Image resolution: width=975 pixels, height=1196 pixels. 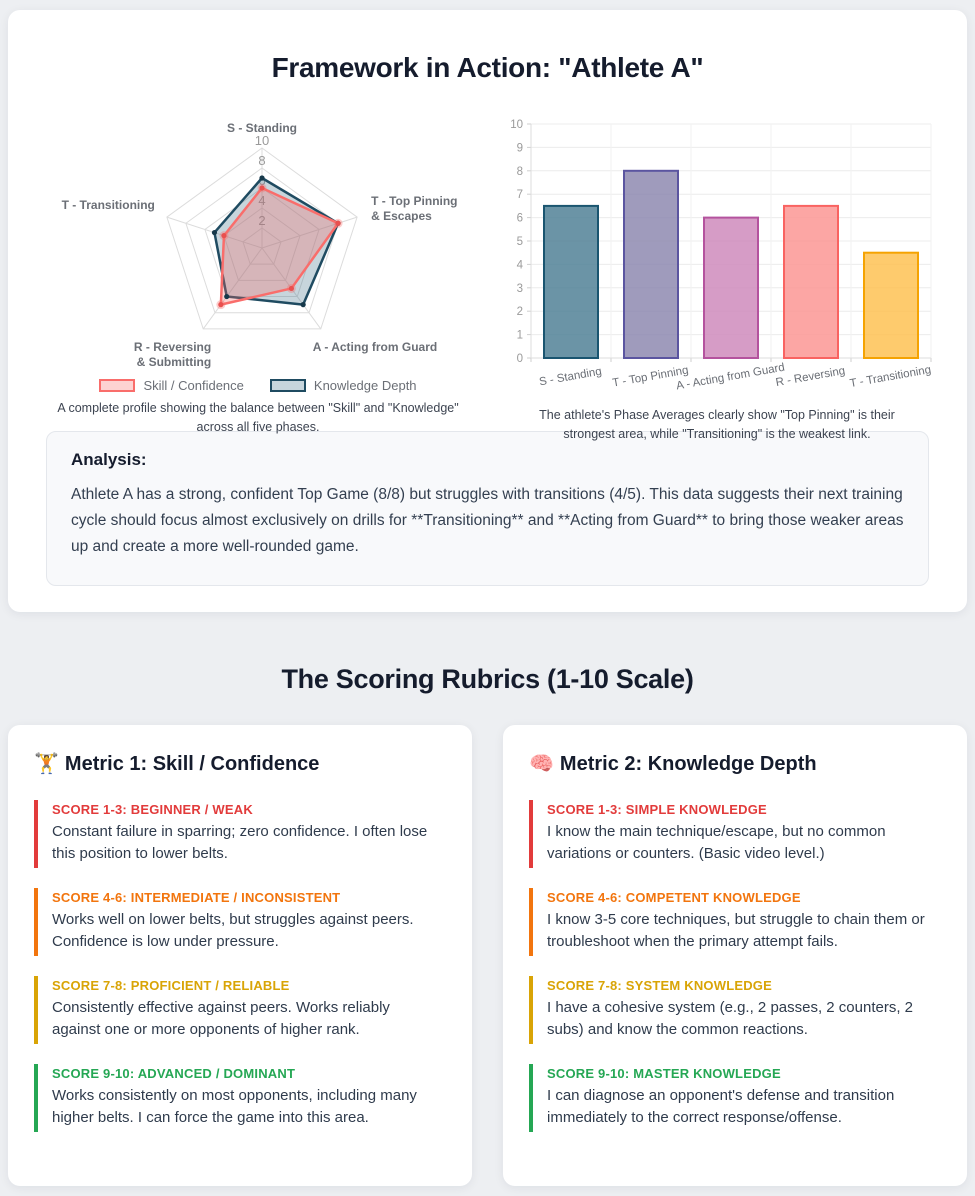 What do you see at coordinates (688, 763) in the screenshot?
I see `metric-card-title-text: Metric 2: Knowledge Depth` at bounding box center [688, 763].